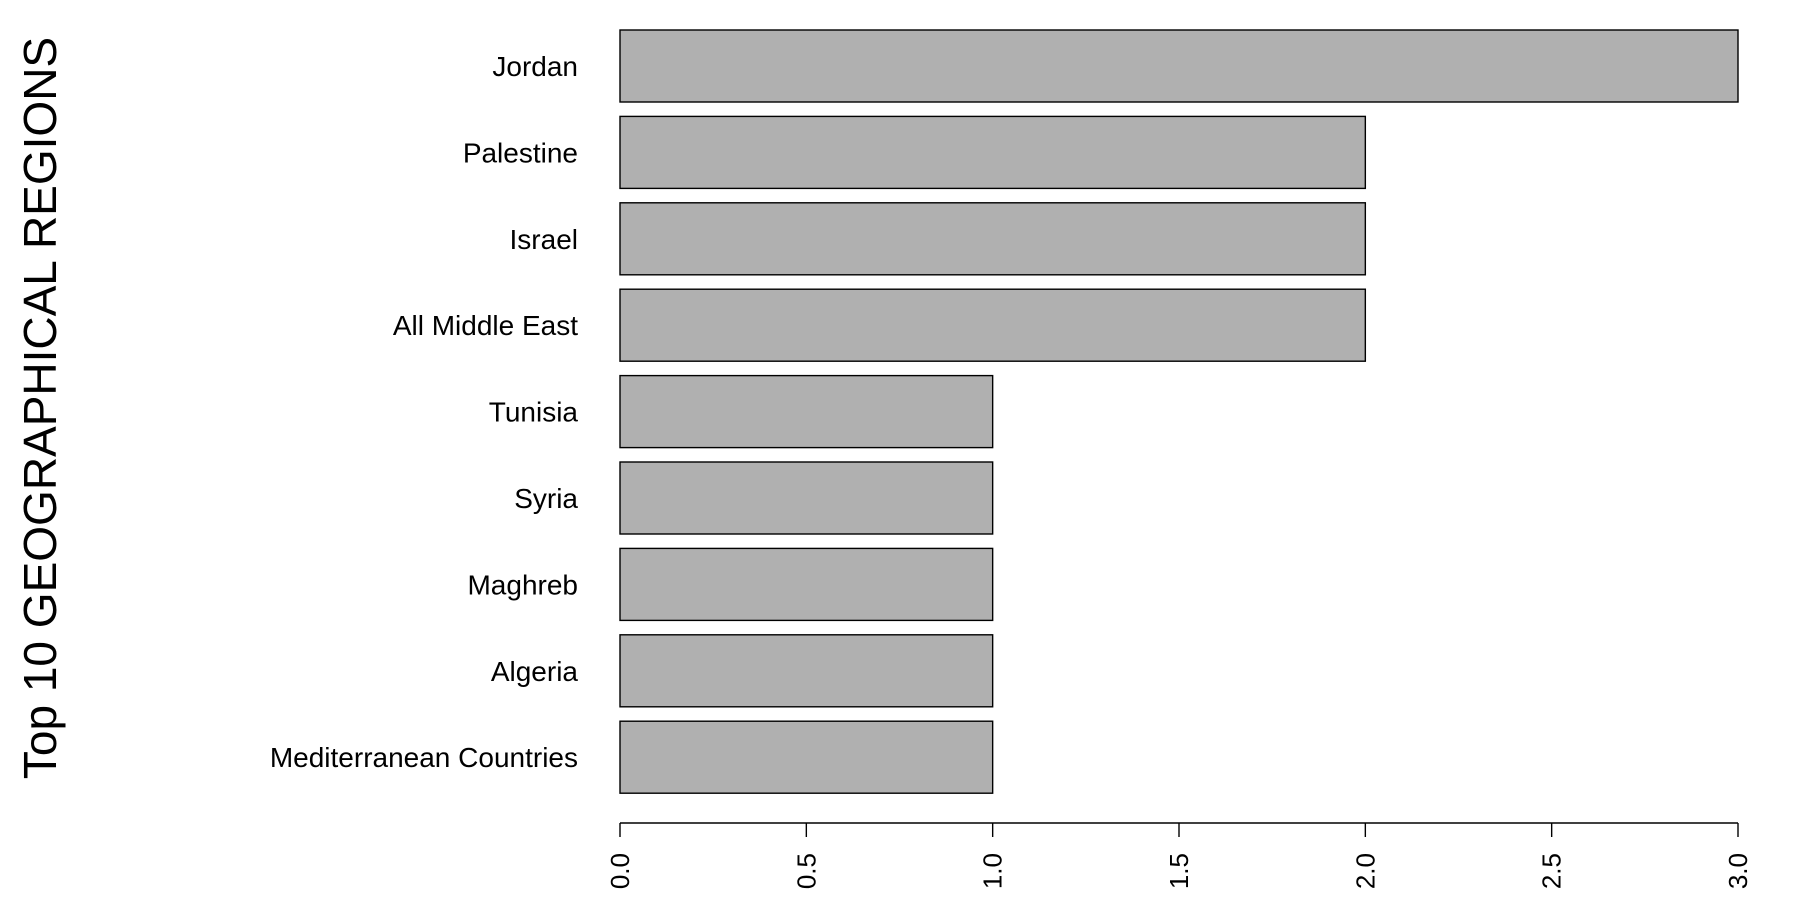  I want to click on bar-syria, so click(806, 498).